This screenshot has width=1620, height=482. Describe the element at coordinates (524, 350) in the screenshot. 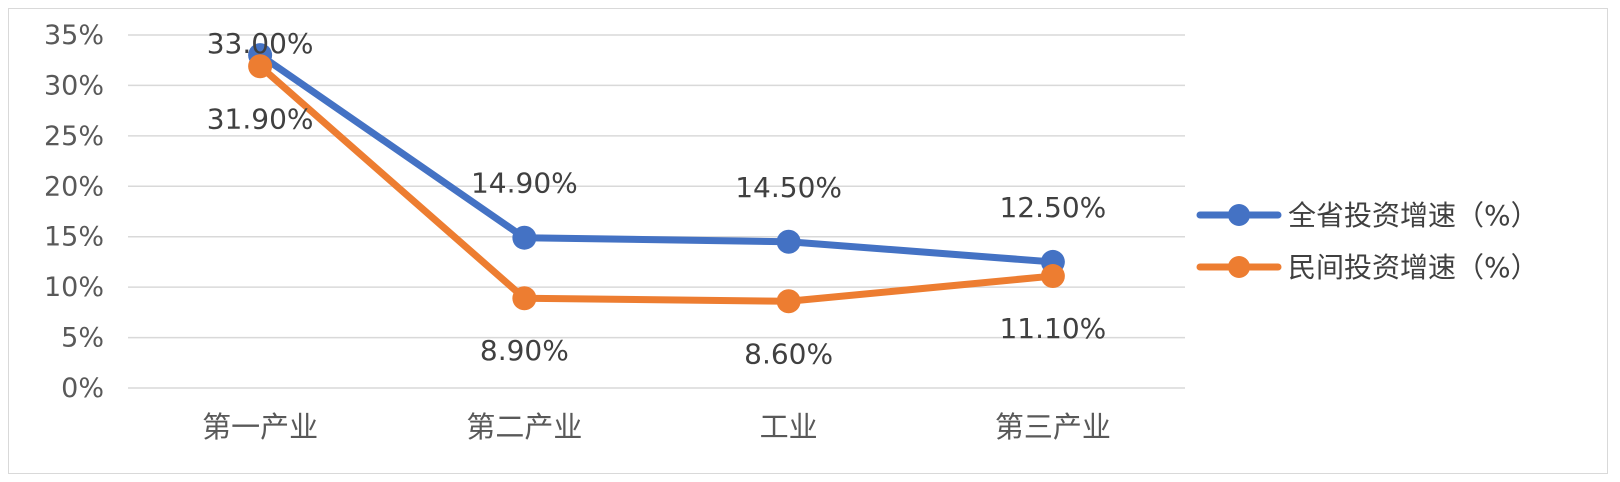

I see `data-label: 8.90%` at that location.